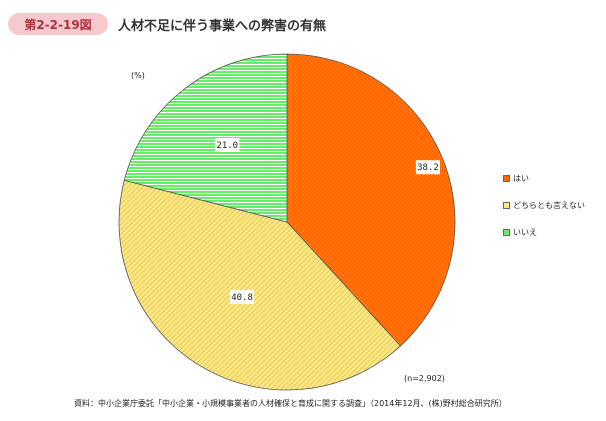 The height and width of the screenshot is (421, 606). Describe the element at coordinates (424, 378) in the screenshot. I see `sample-size-note: (n=2,902)` at that location.